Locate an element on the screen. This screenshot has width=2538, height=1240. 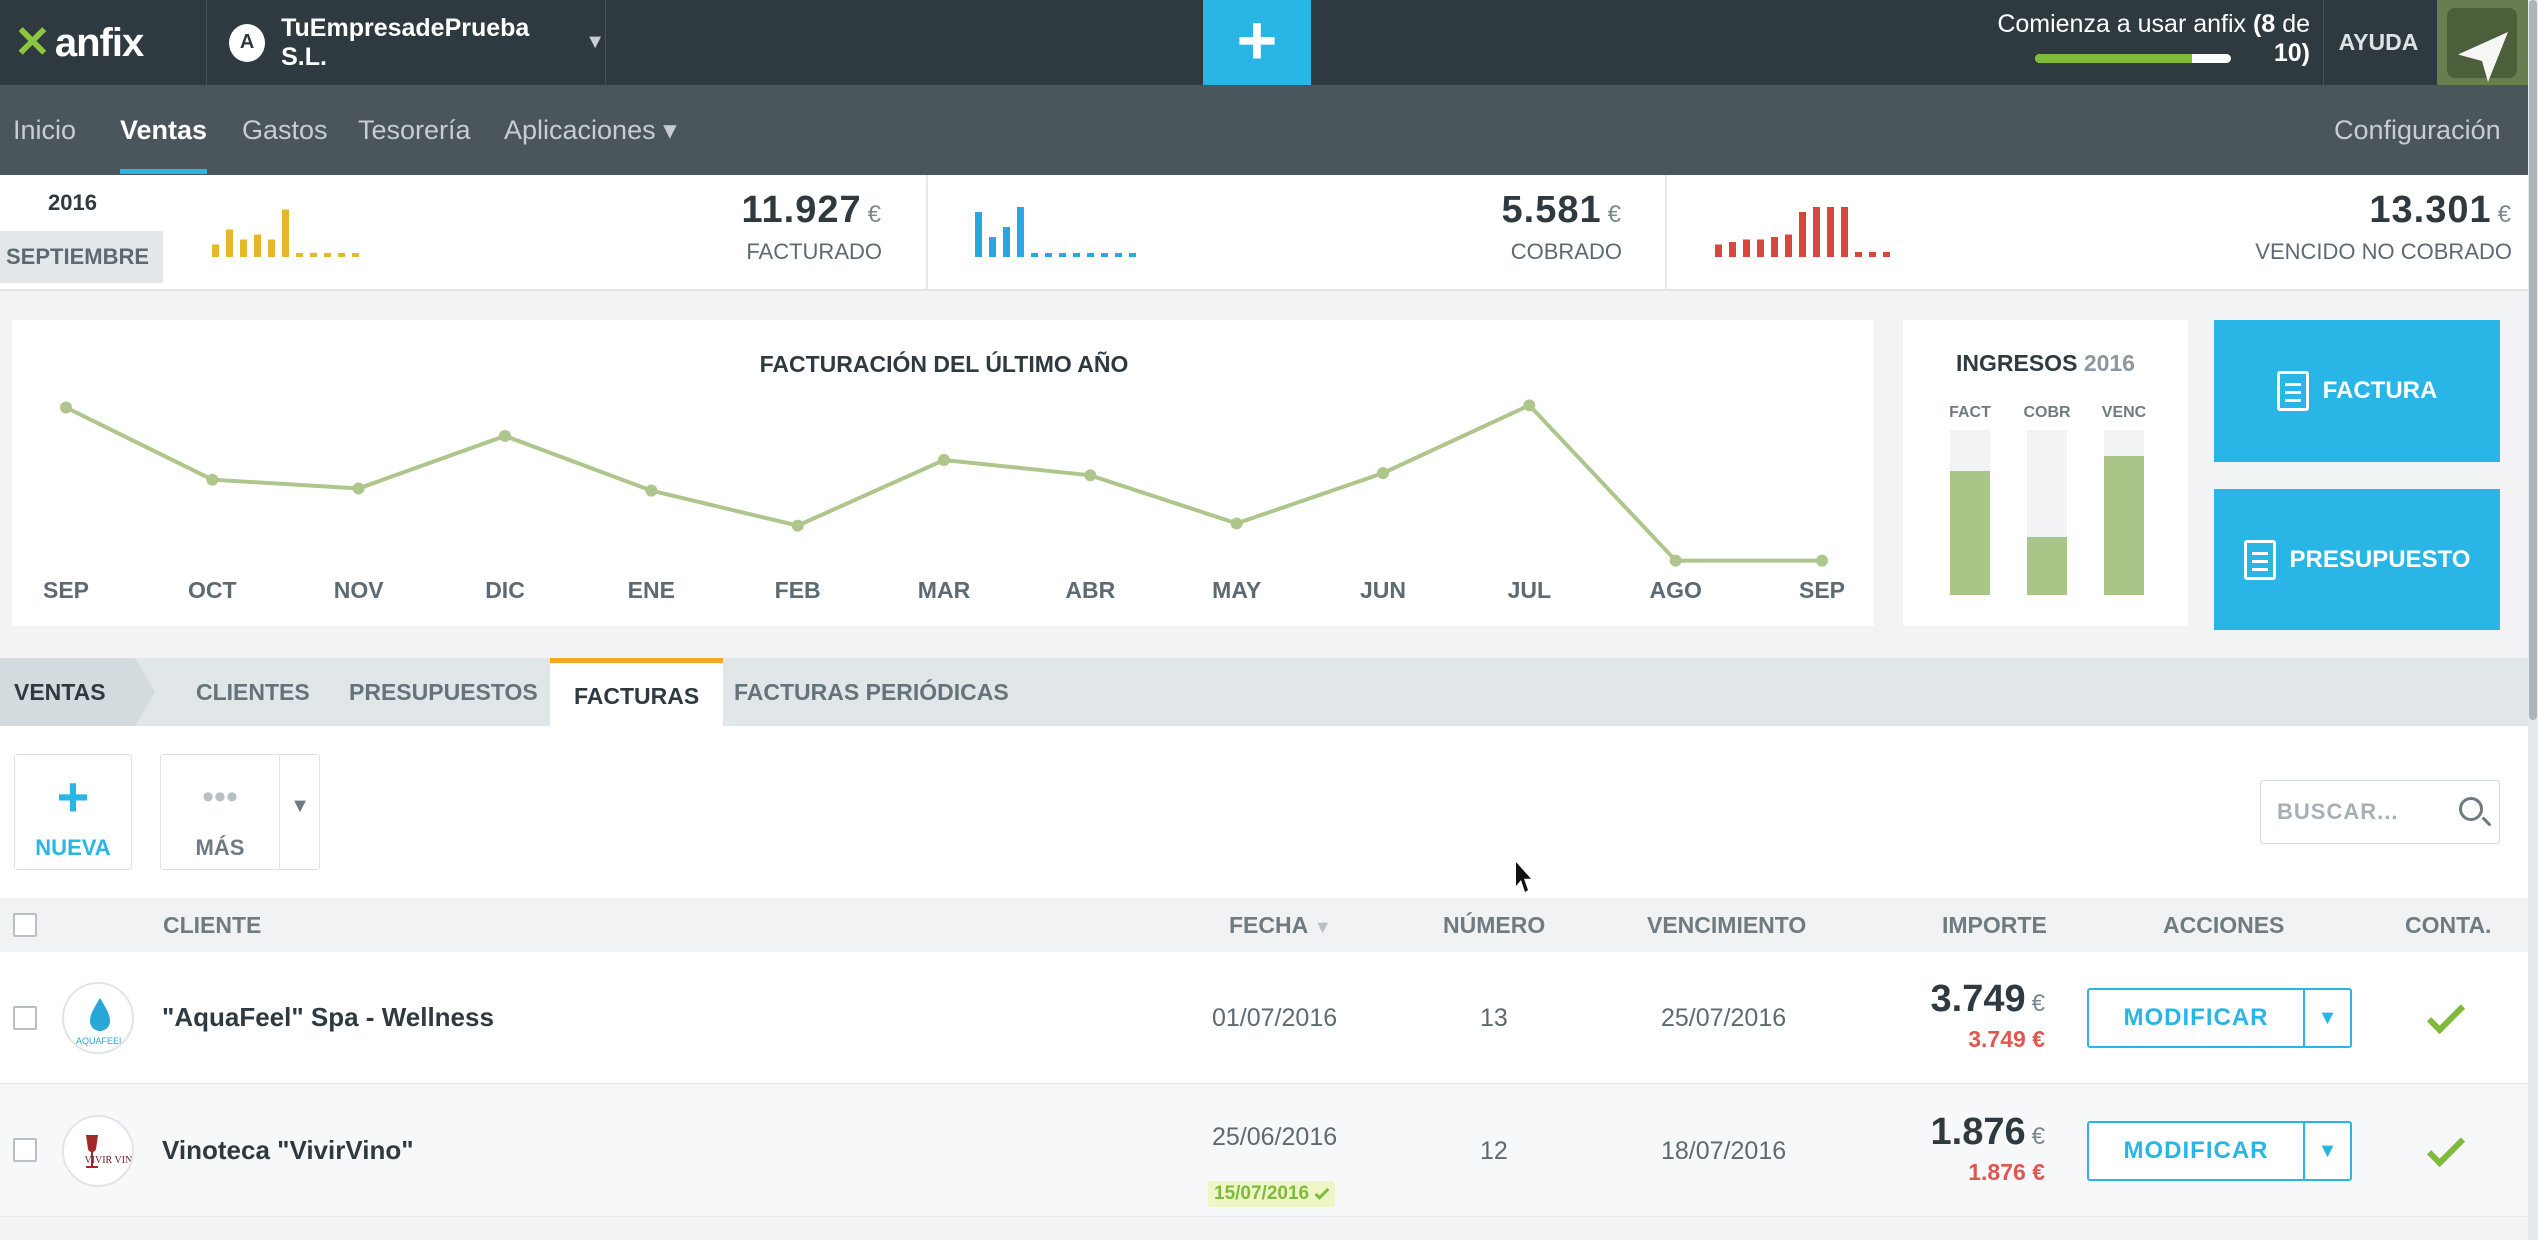
pending-amount: 3.749 € is located at coordinates (2006, 1039).